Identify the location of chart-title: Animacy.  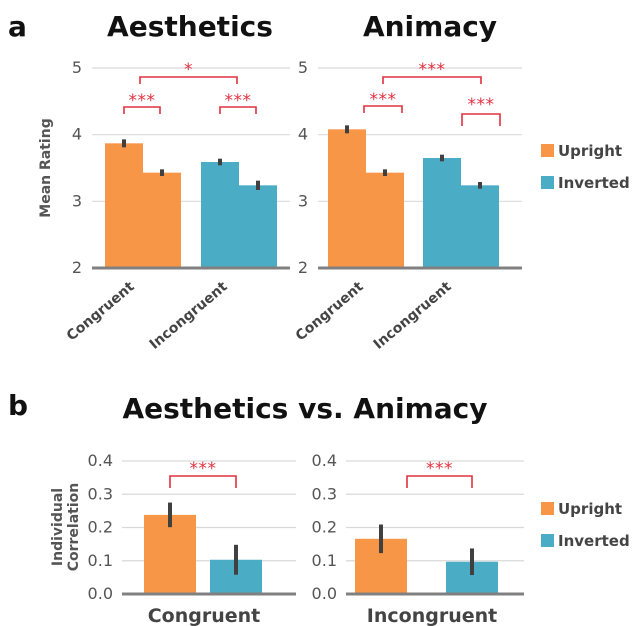
(430, 26).